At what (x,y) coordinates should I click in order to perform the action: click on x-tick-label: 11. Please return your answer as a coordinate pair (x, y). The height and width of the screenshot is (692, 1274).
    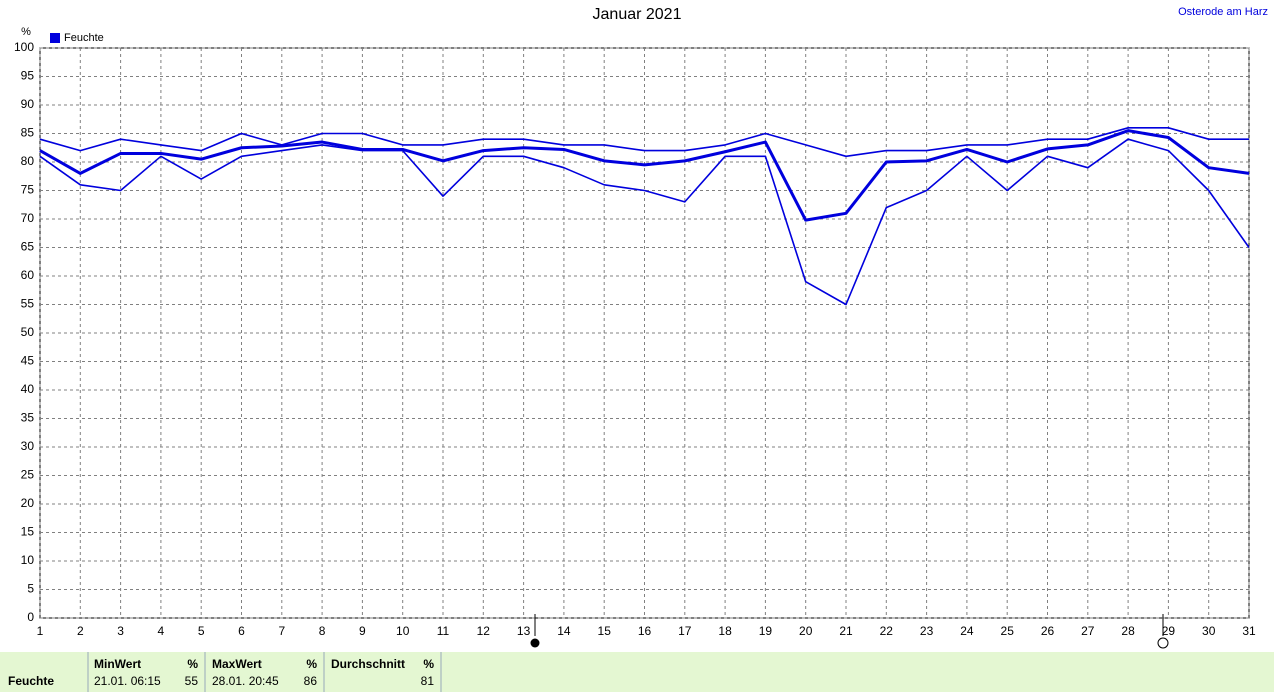
    Looking at the image, I should click on (443, 631).